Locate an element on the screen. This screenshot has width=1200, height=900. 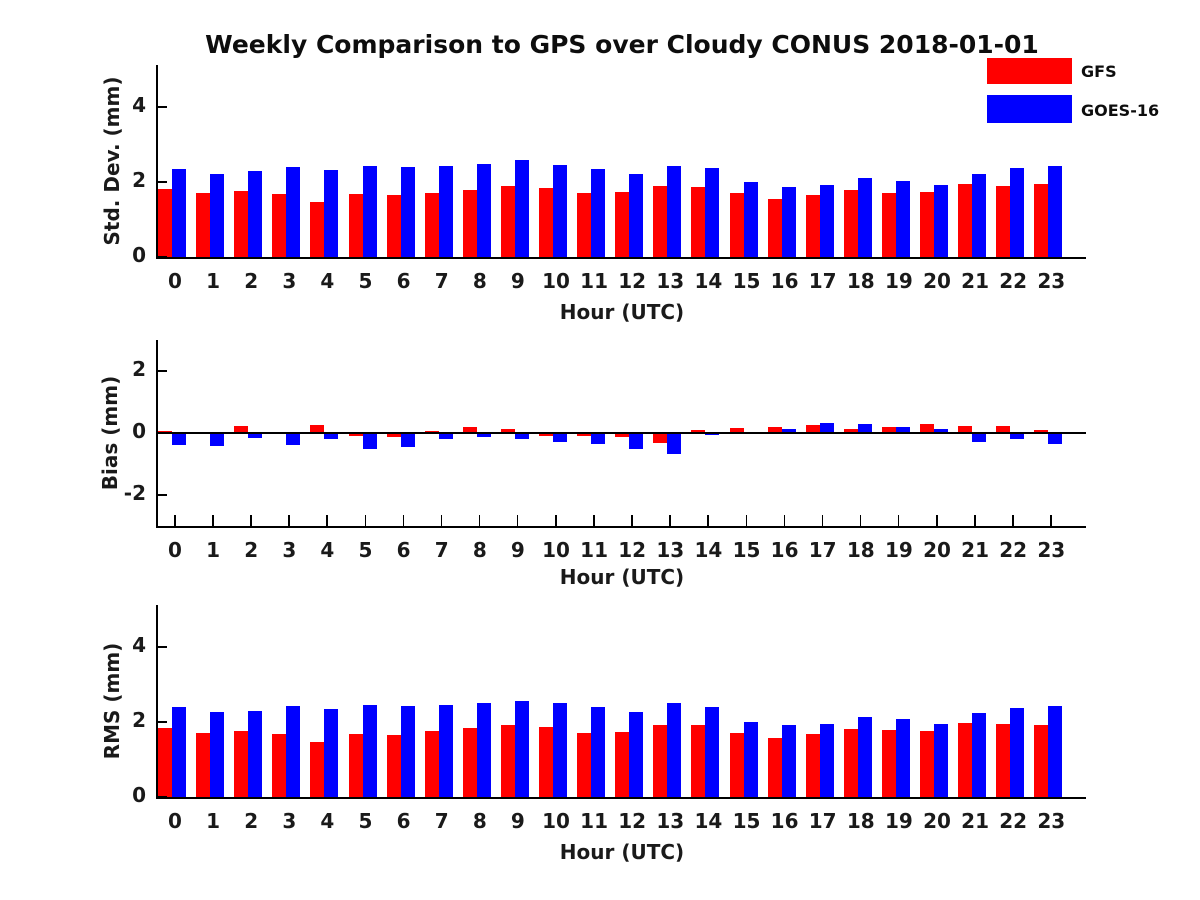
x-tick-label: 4 is located at coordinates (327, 281).